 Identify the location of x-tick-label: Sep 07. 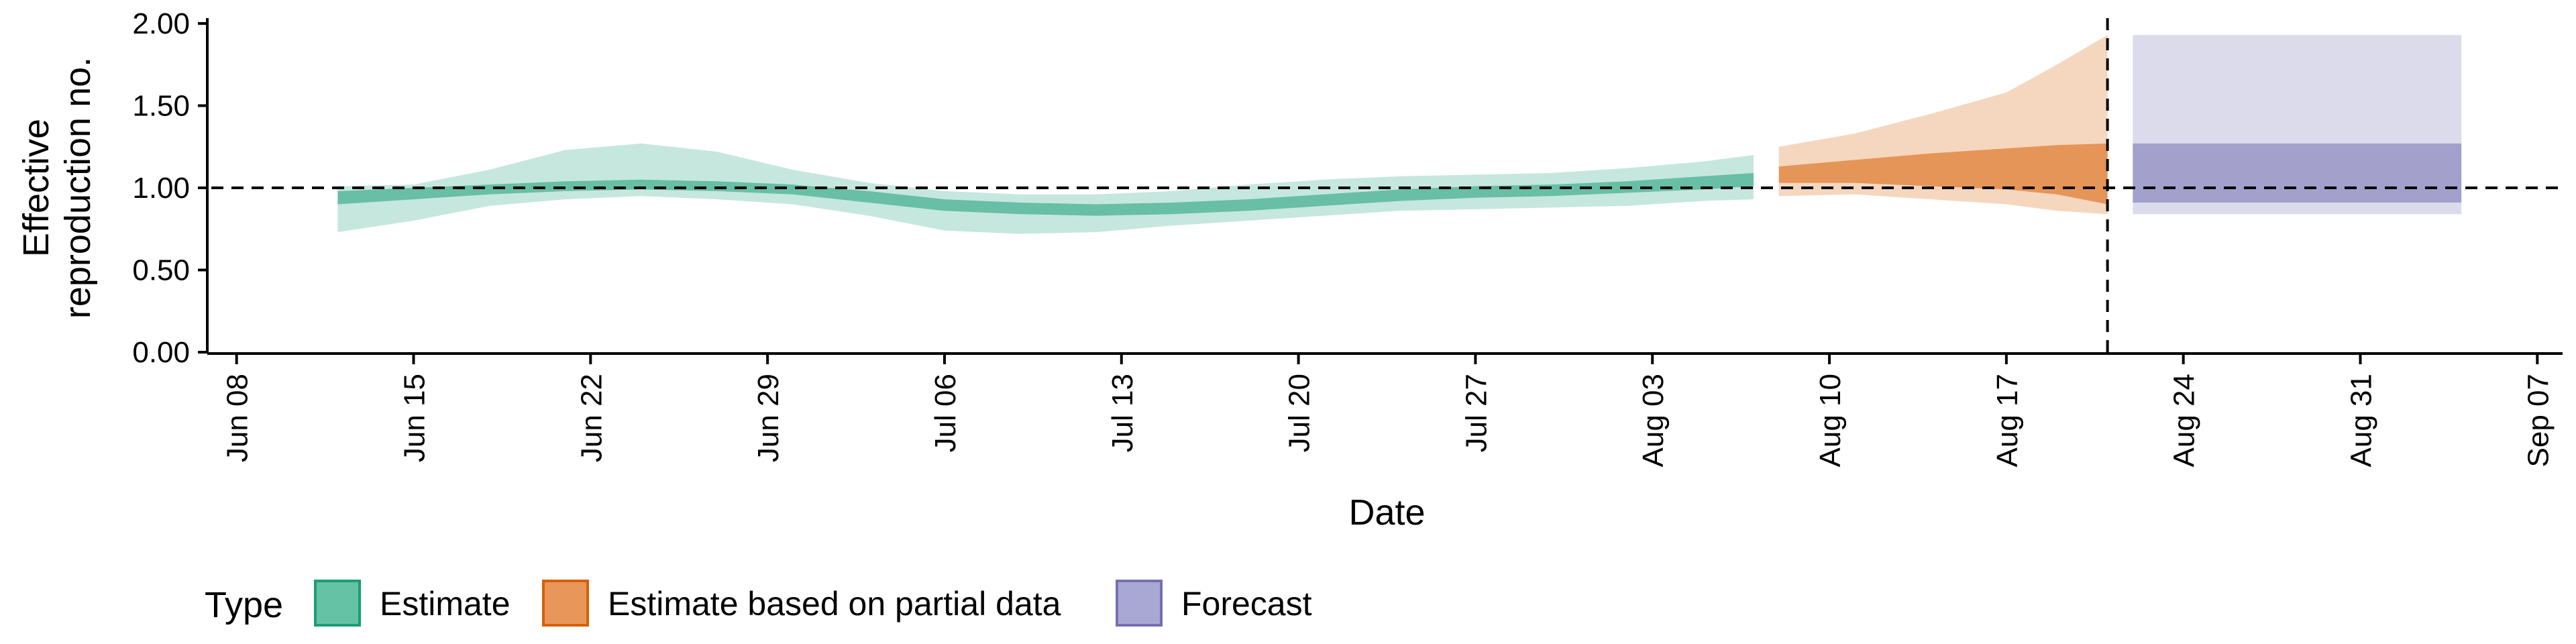
(2538, 420).